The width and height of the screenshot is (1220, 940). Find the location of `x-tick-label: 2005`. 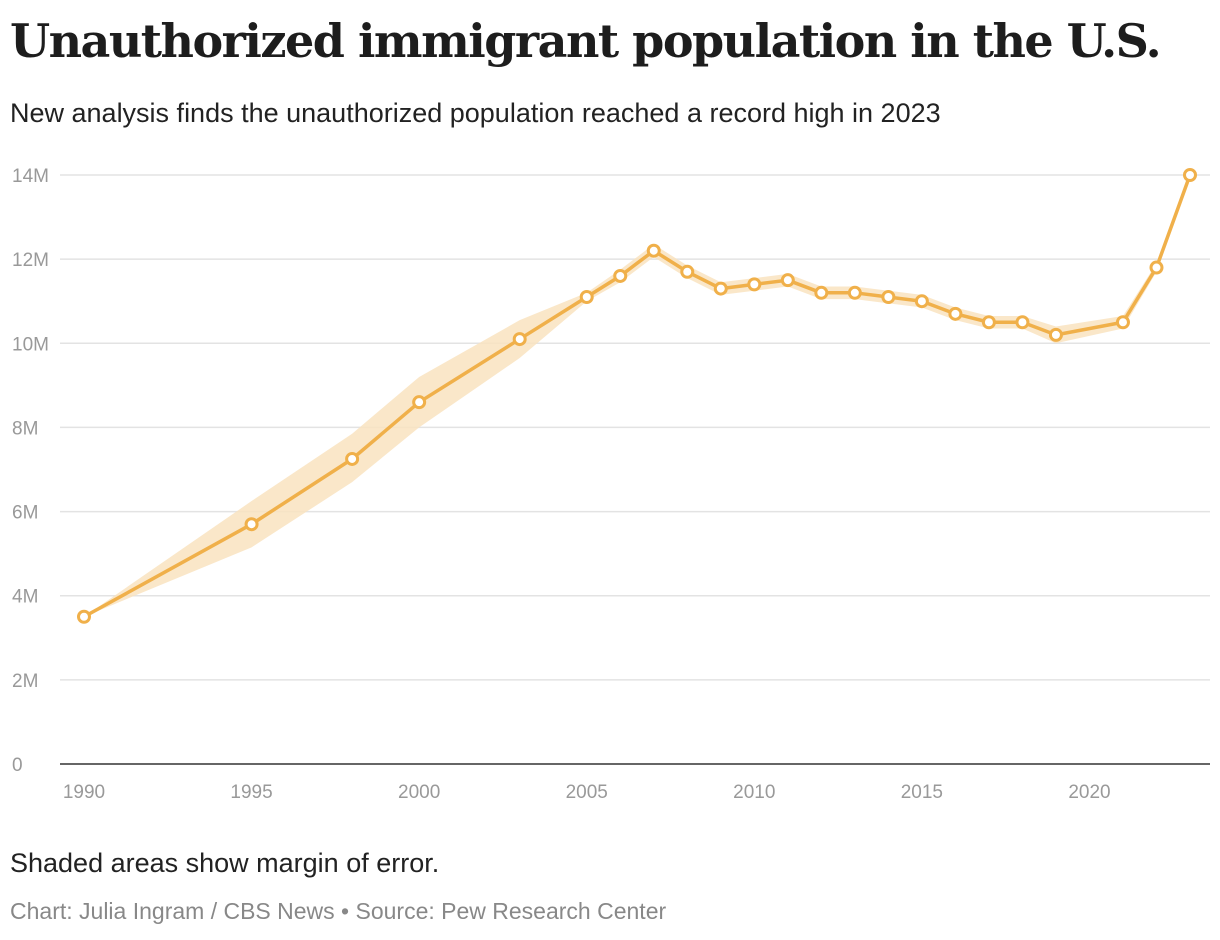

x-tick-label: 2005 is located at coordinates (587, 792).